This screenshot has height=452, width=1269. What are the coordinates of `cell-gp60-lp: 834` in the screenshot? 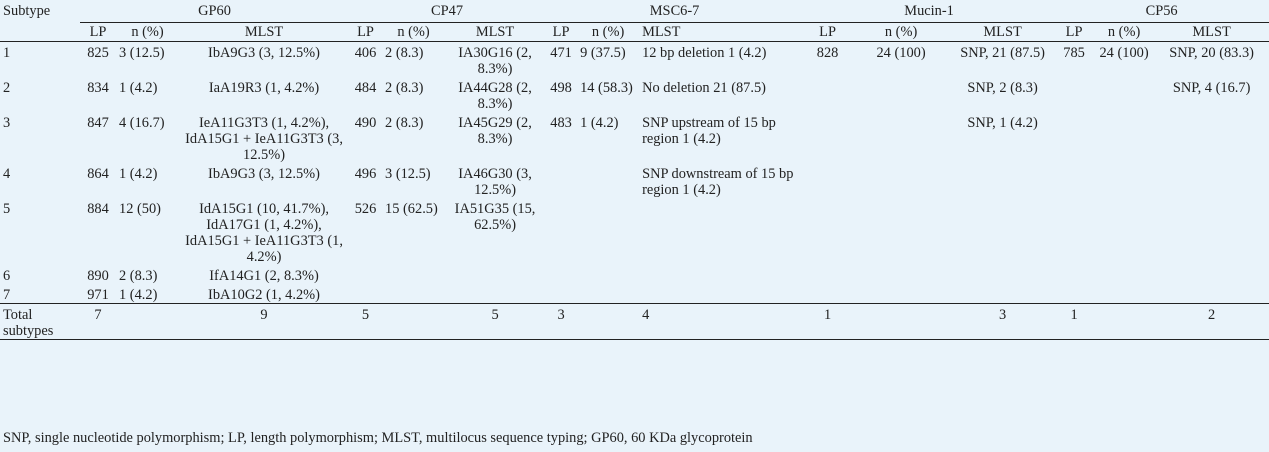 It's located at (98, 88).